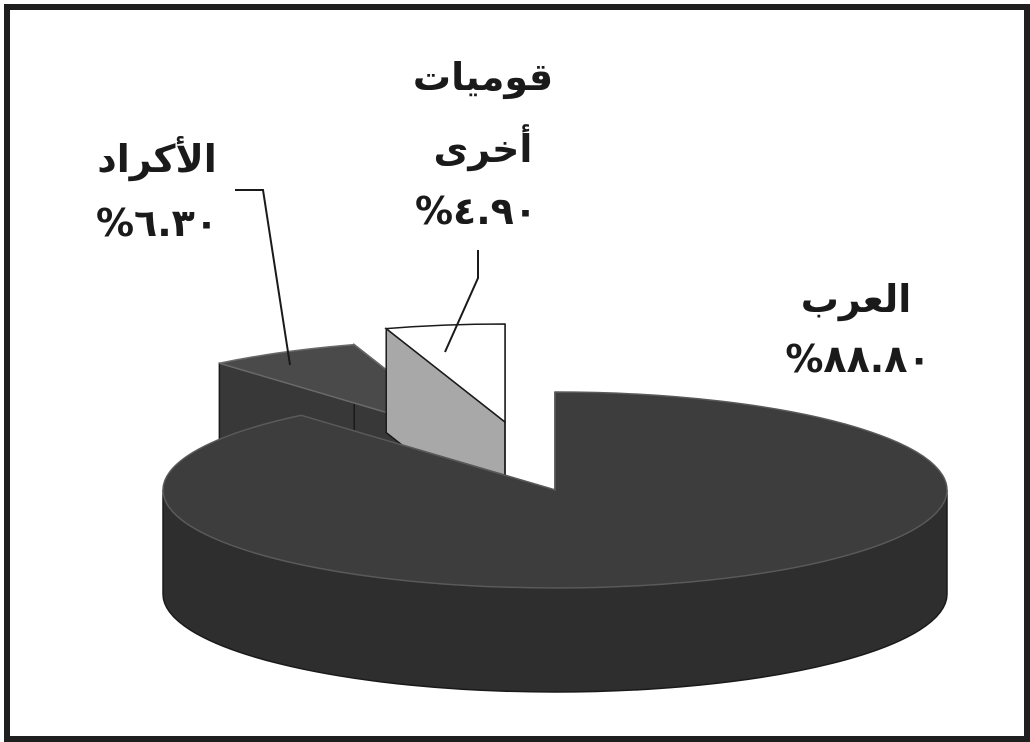 The width and height of the screenshot is (1030, 742). Describe the element at coordinates (157, 223) in the screenshot. I see `label-kurds-value: %٦.٣٠` at that location.